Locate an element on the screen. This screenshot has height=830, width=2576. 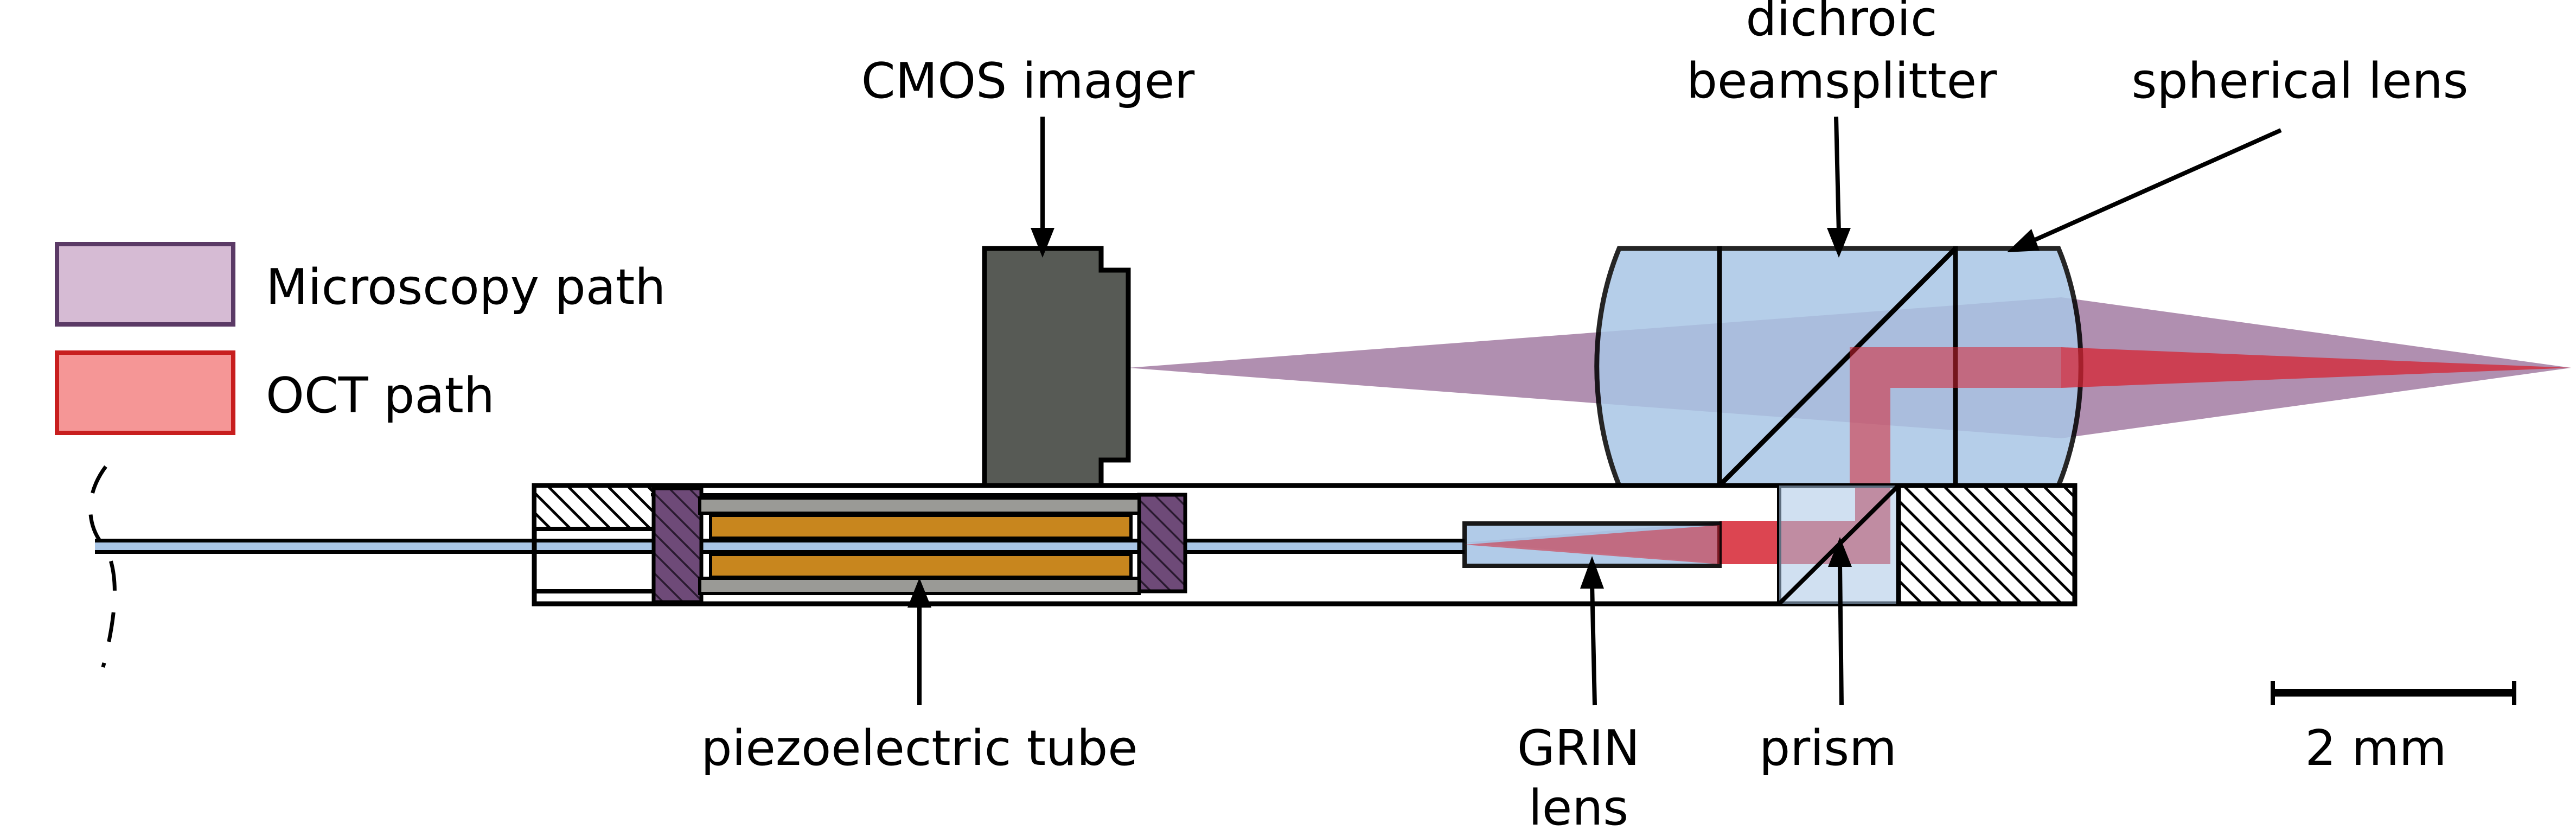
label-dichroic-line2: beamsplitter is located at coordinates (1841, 81).